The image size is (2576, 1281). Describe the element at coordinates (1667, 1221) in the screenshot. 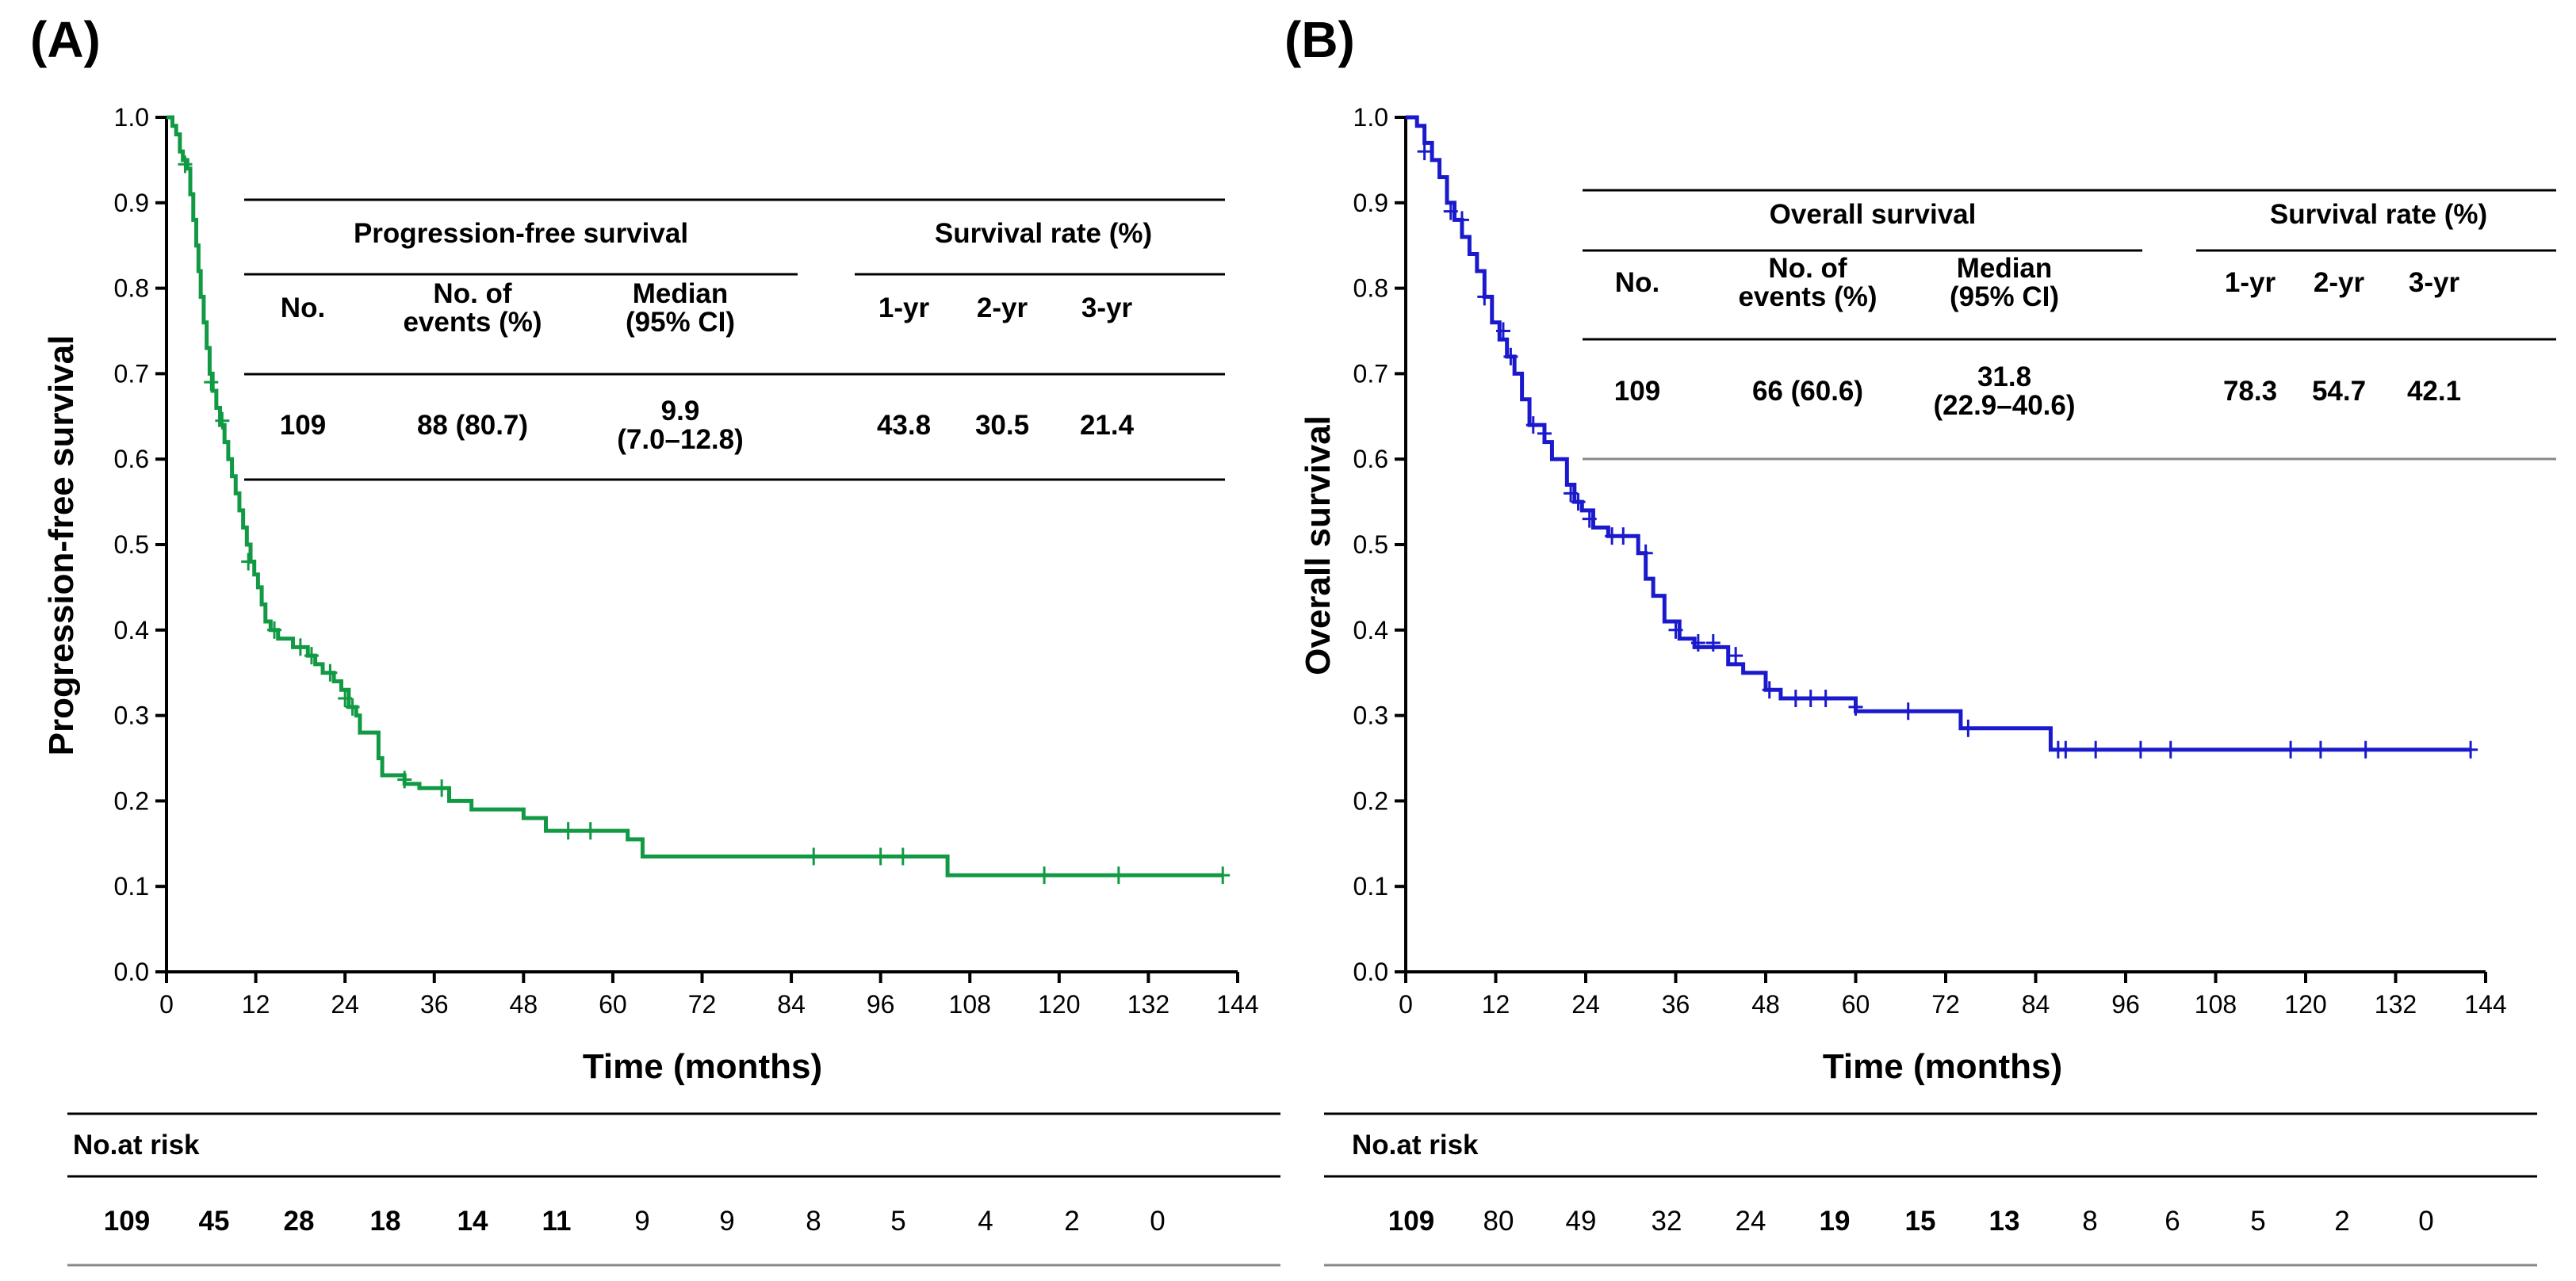

I see `at-risk-value: 32` at that location.